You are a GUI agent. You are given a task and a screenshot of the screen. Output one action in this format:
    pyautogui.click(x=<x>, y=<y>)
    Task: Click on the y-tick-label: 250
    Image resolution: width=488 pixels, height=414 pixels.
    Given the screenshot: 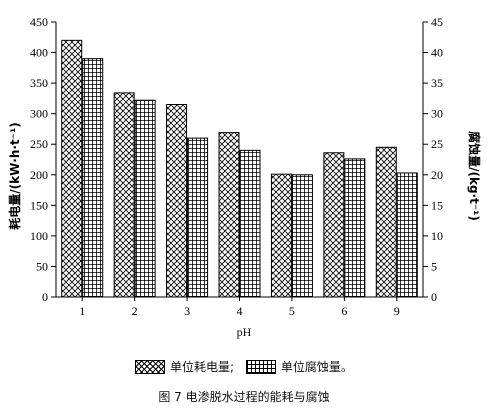 What is the action you would take?
    pyautogui.click(x=39, y=144)
    